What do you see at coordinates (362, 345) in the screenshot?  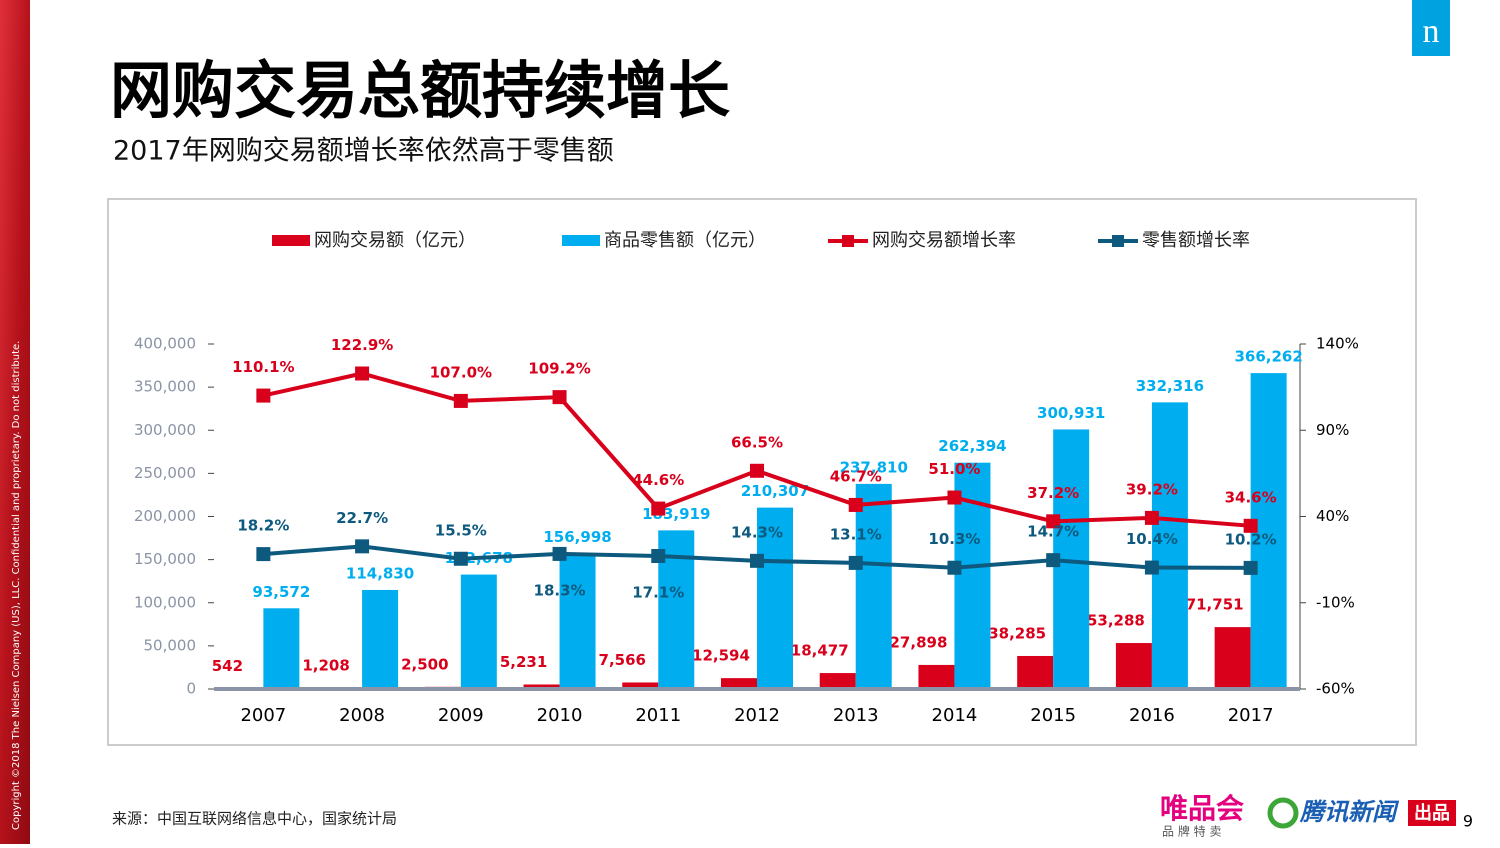 I see `point-label: 122.9%` at bounding box center [362, 345].